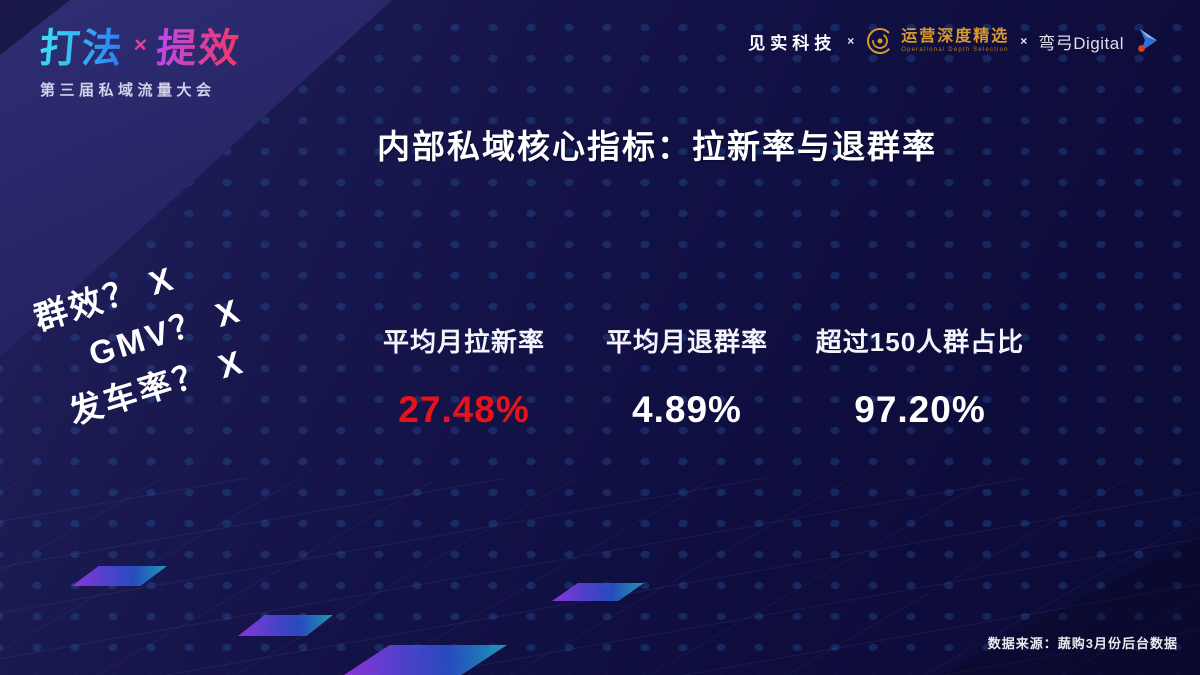 This screenshot has width=1200, height=675. Describe the element at coordinates (687, 342) in the screenshot. I see `metric-label: 平均月退群率` at that location.